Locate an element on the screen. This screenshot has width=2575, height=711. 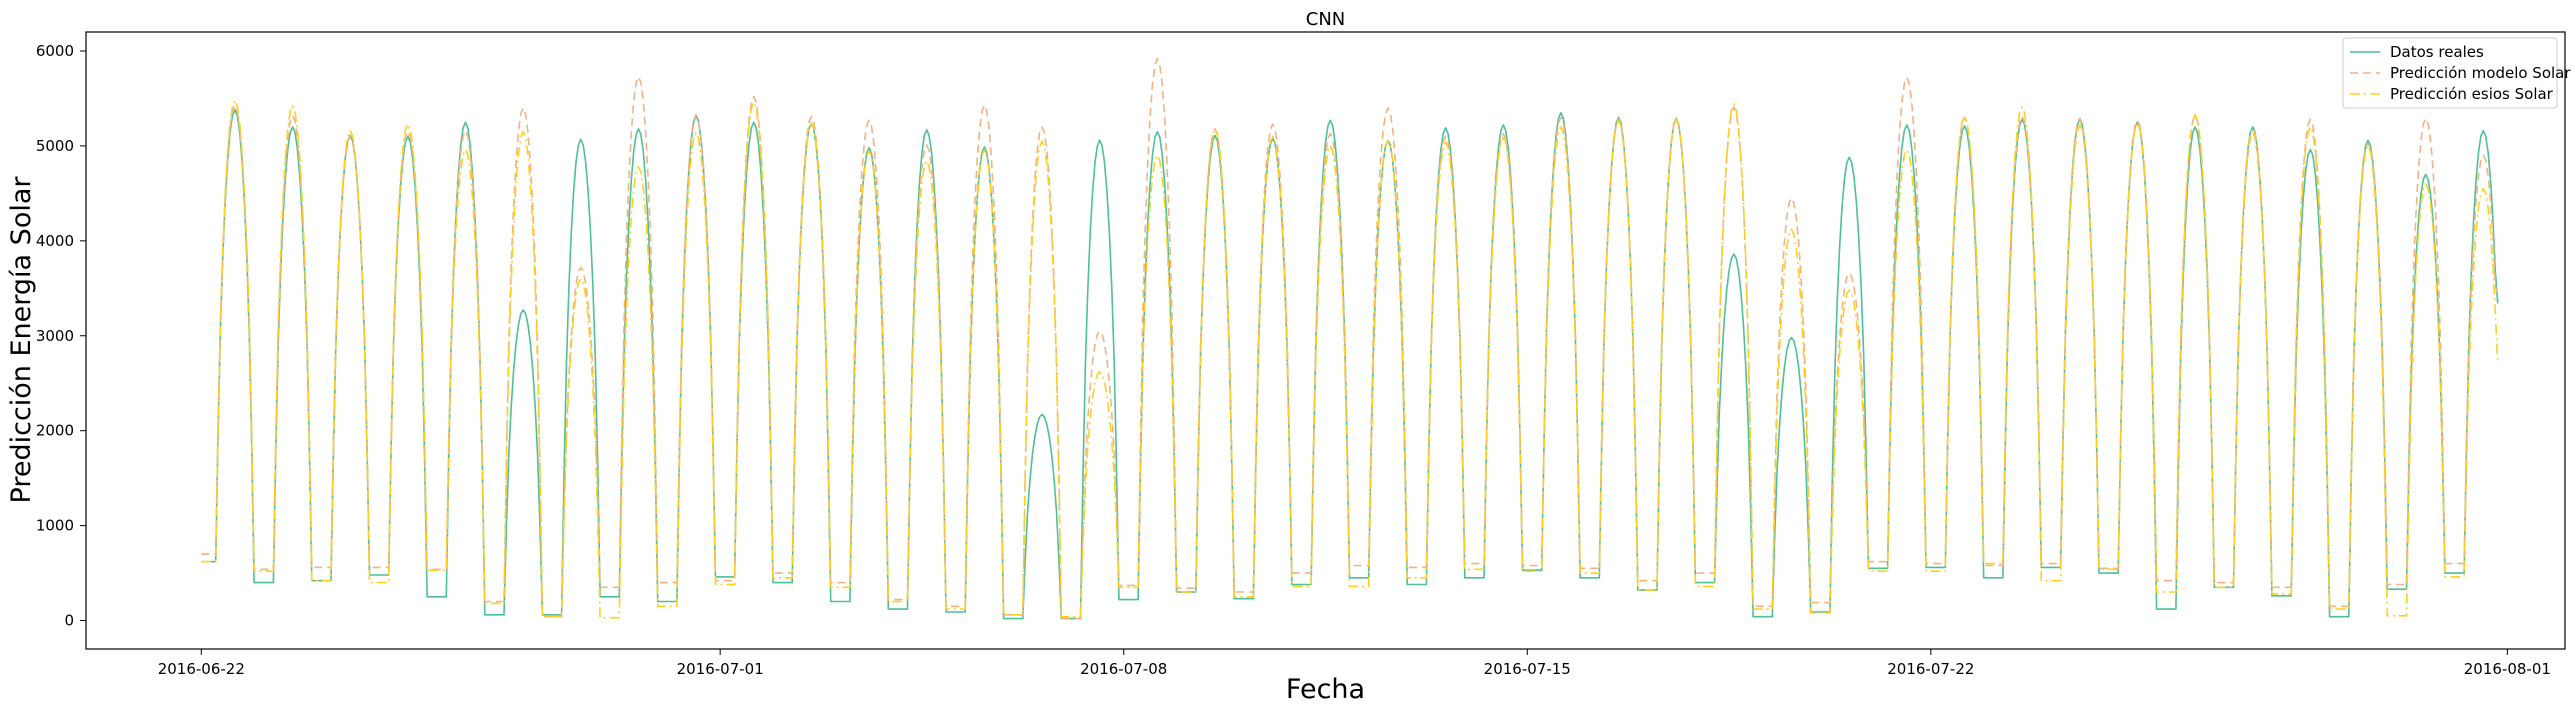
legend-label: Predicción modelo Solar is located at coordinates (2480, 73).